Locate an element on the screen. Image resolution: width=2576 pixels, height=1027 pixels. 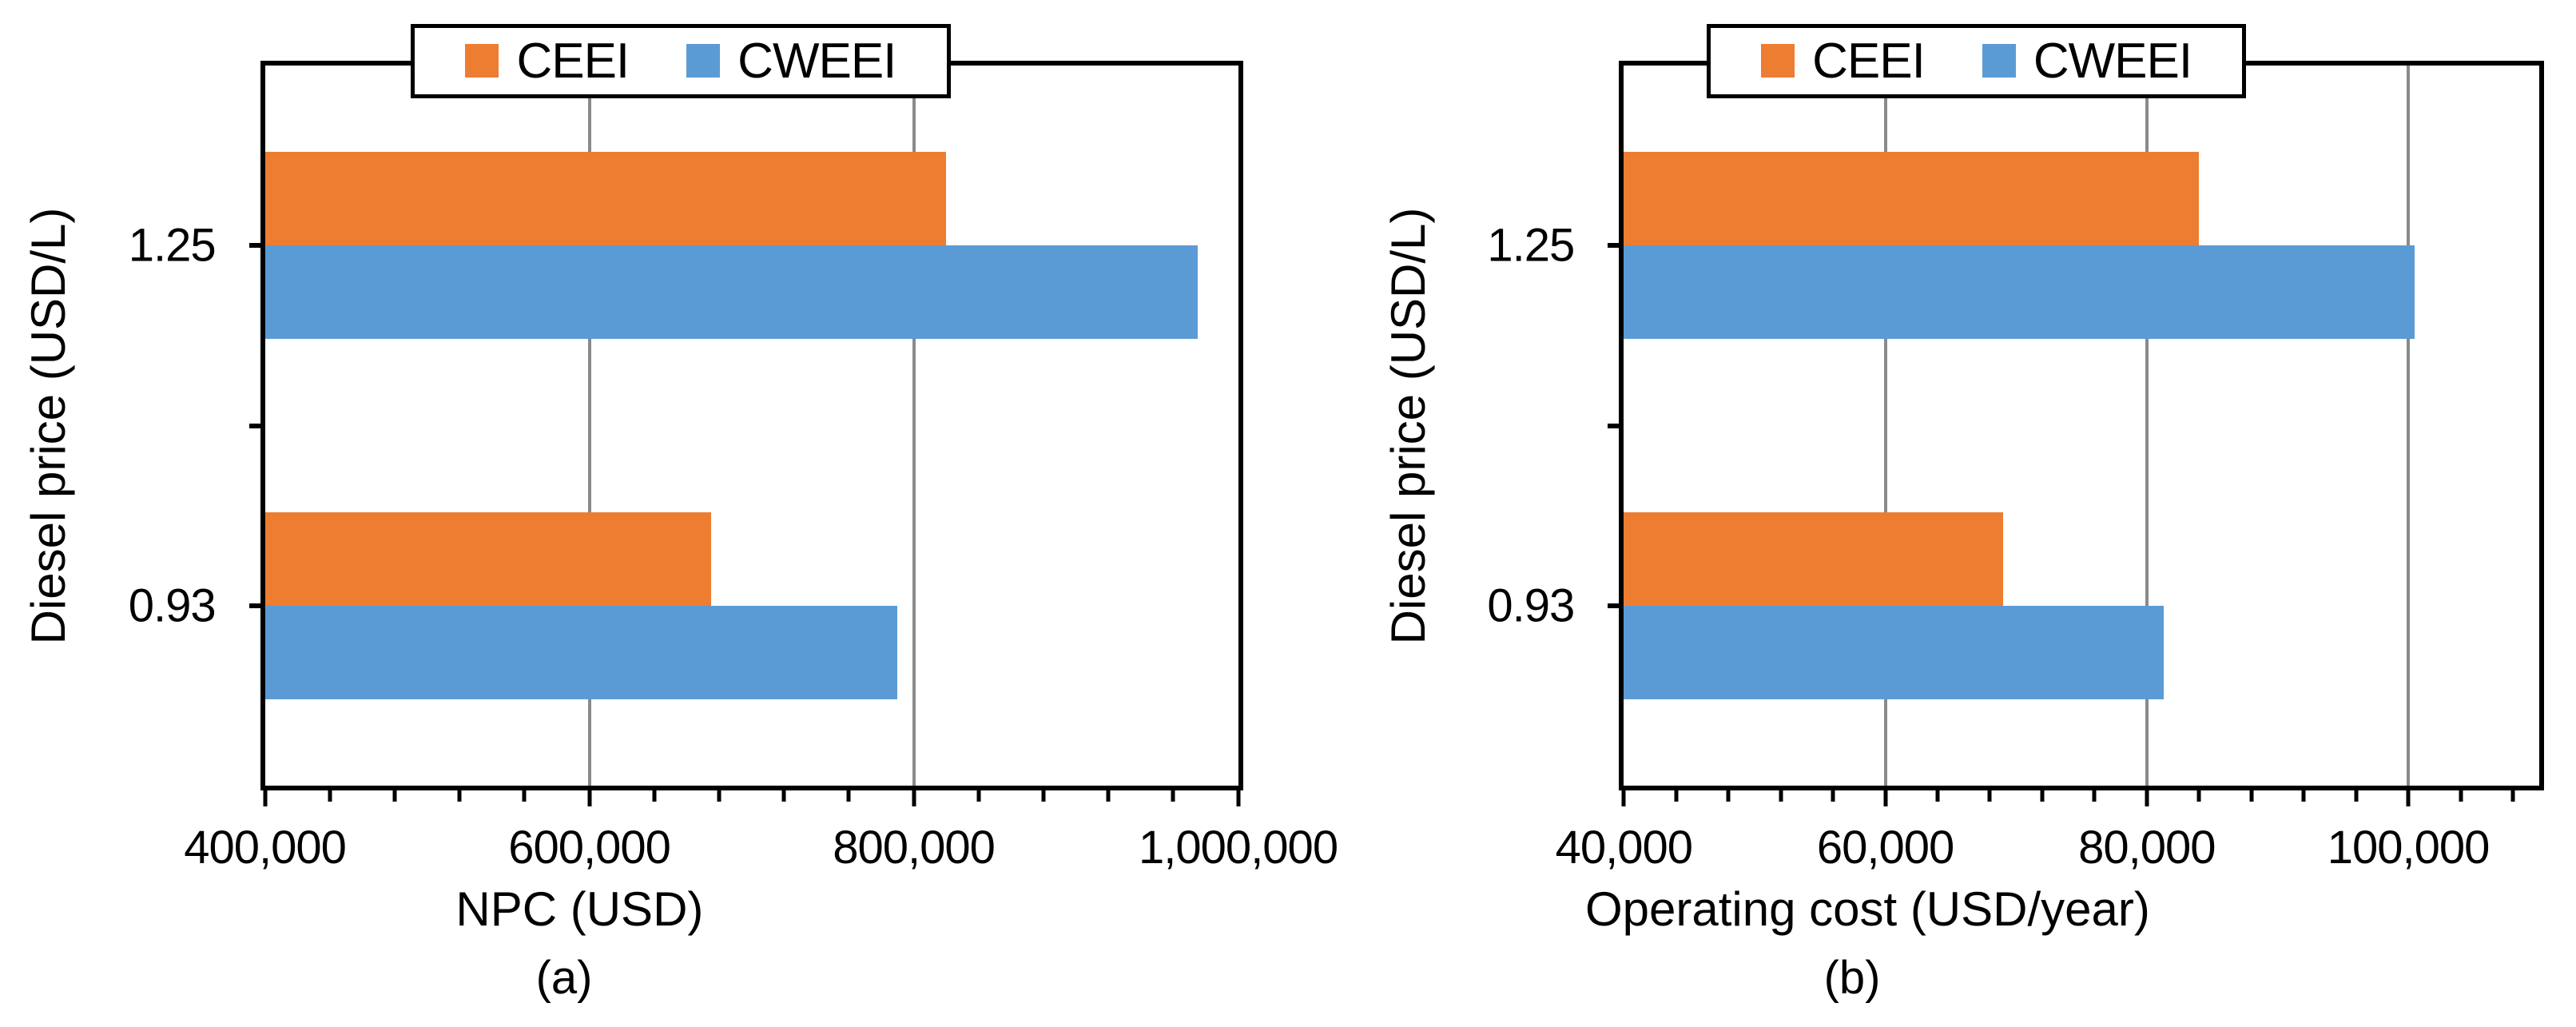
x-tick-label-800,000: 800,000 is located at coordinates (914, 848).